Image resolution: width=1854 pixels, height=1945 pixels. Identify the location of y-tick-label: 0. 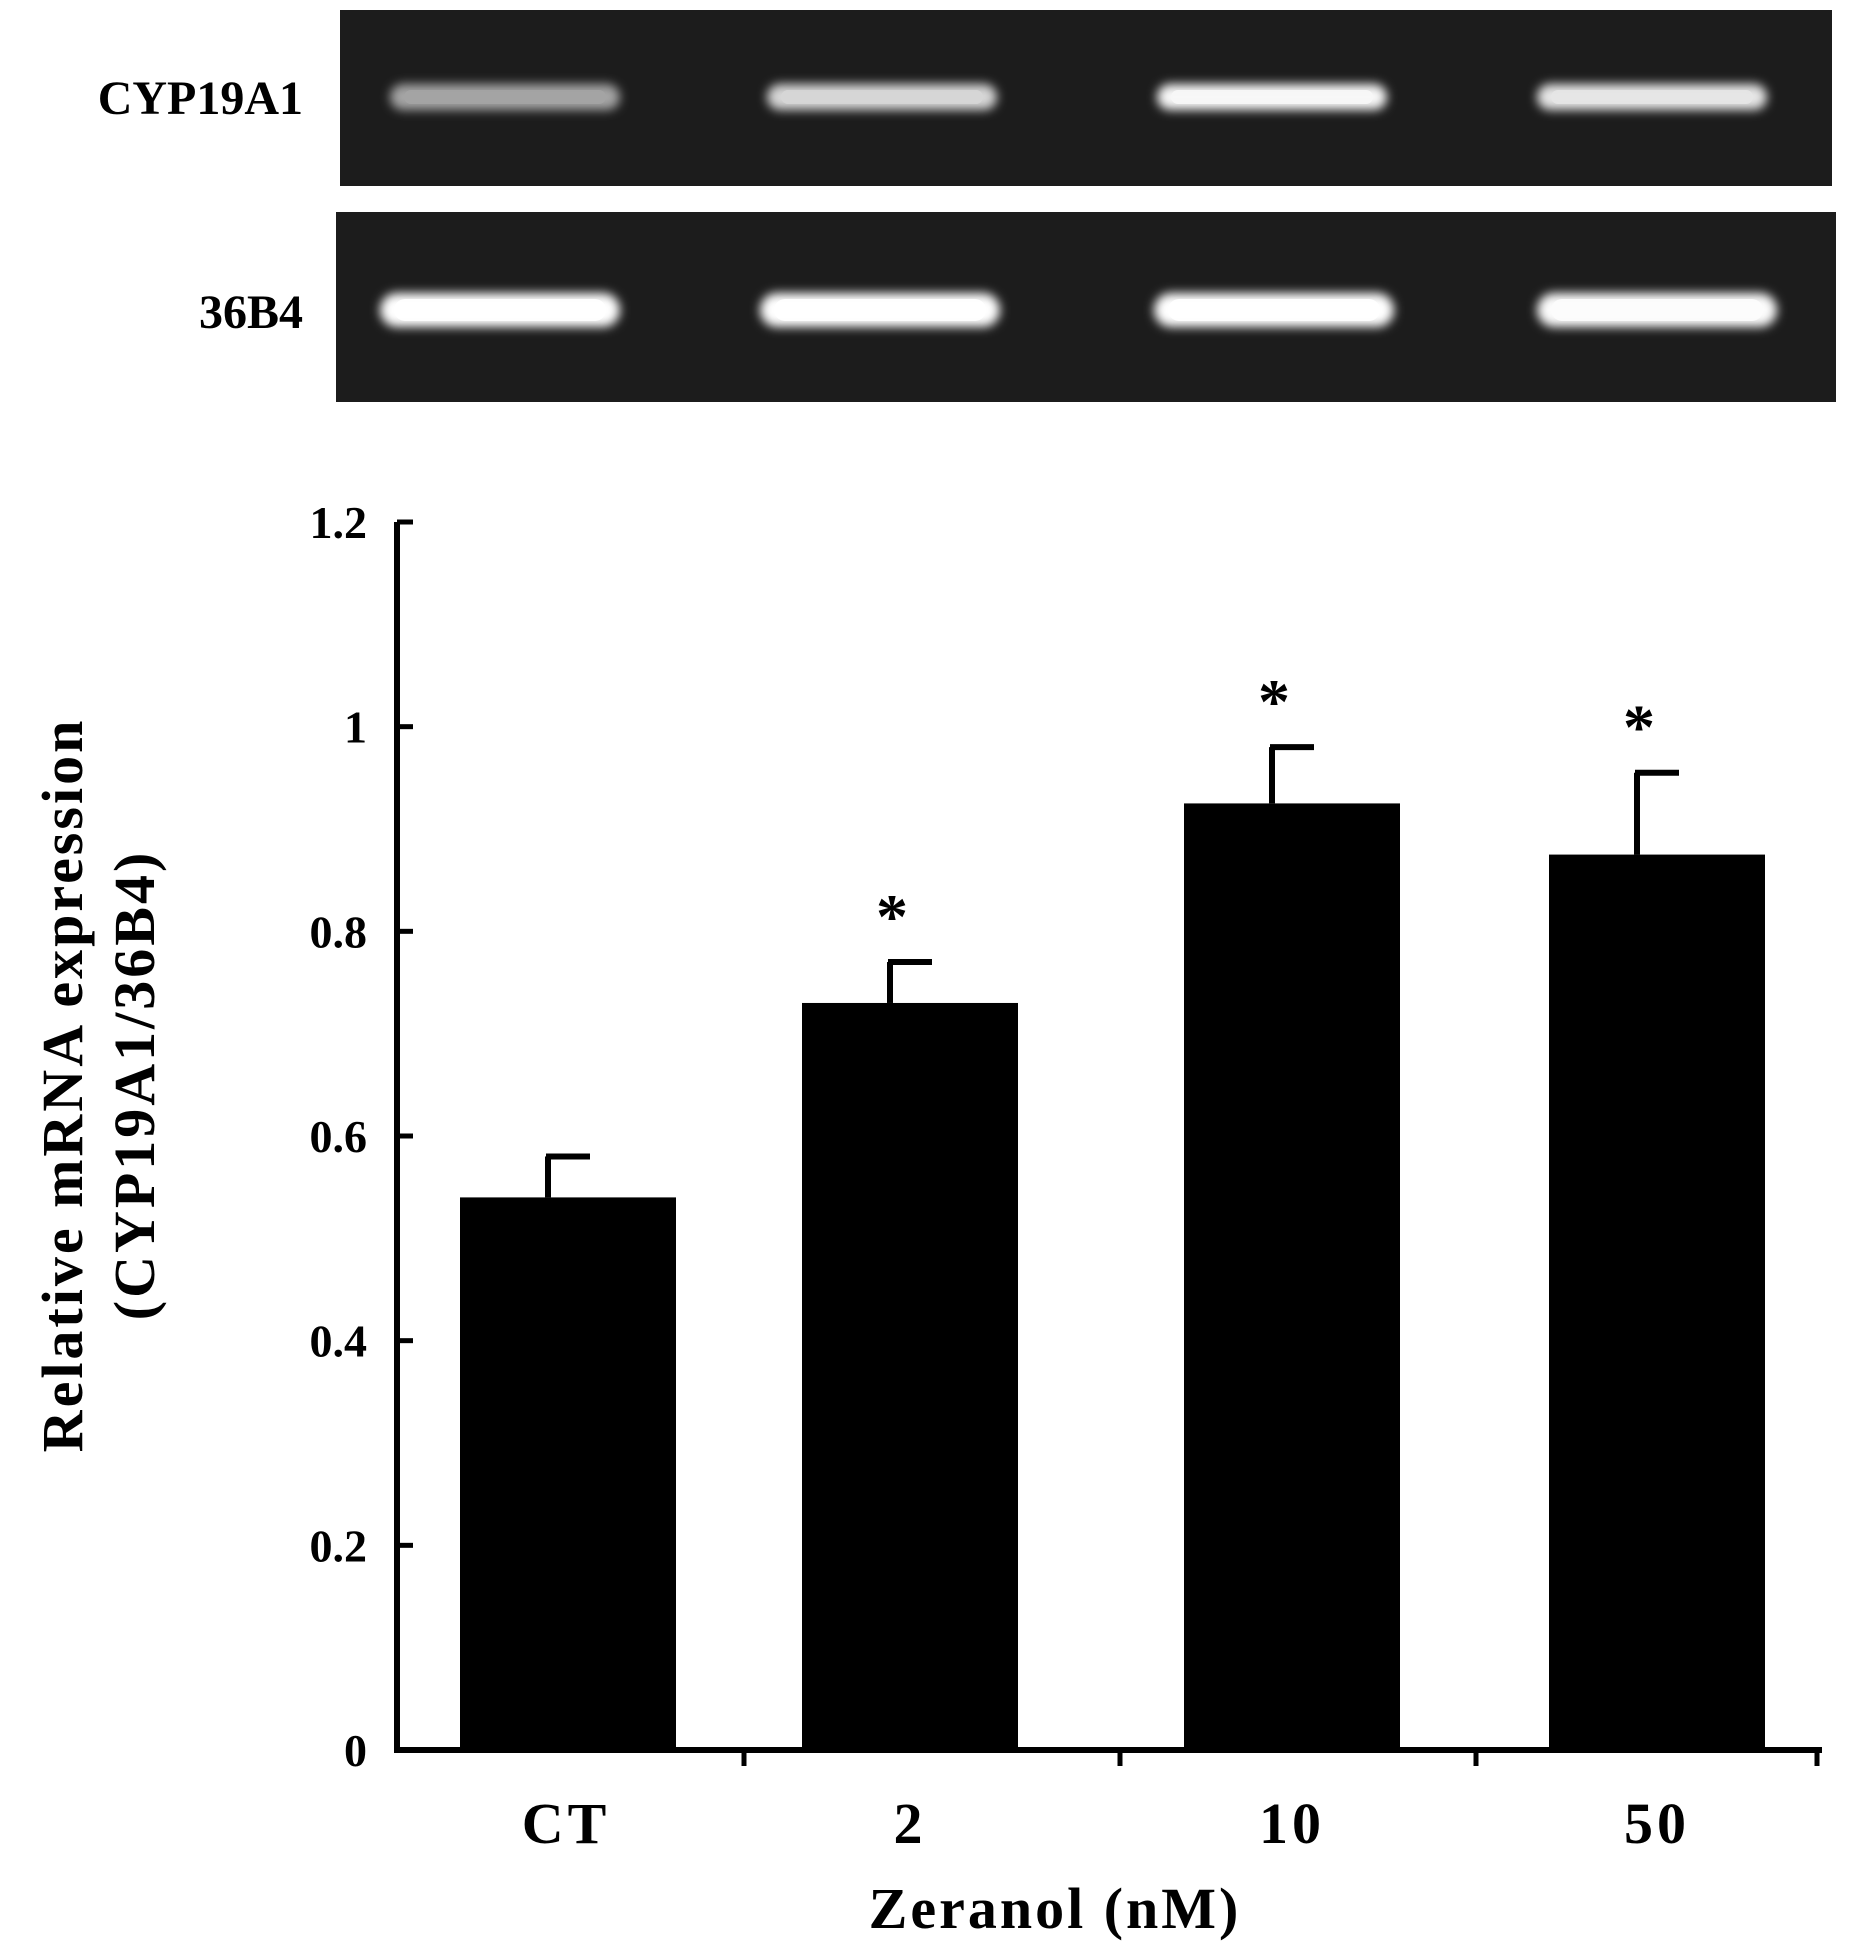
(355, 1750).